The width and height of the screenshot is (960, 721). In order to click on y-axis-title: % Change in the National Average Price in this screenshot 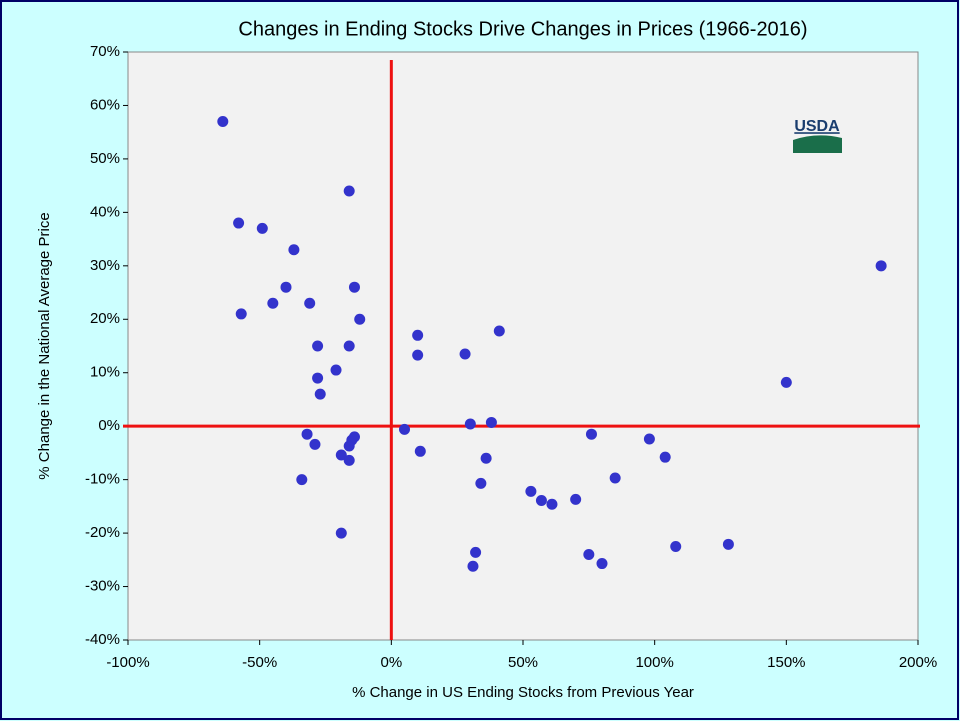, I will do `click(44, 345)`.